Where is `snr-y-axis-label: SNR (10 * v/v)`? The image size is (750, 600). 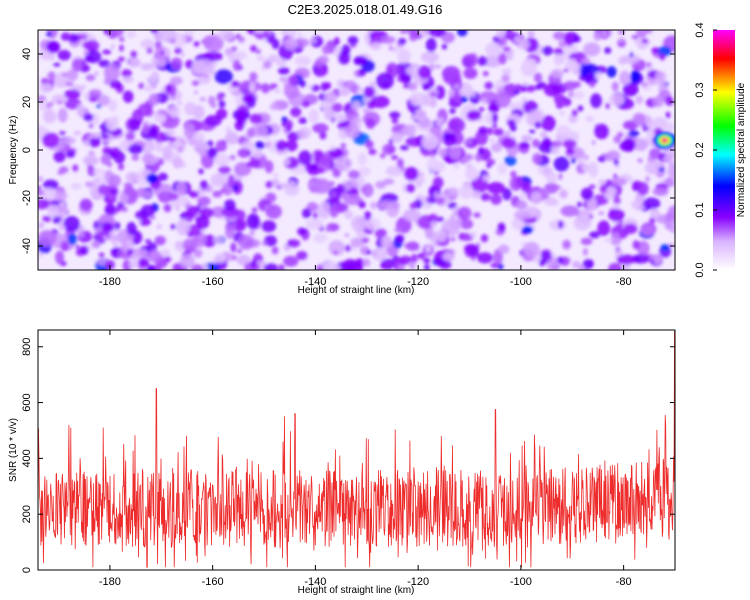
snr-y-axis-label: SNR (10 * v/v) is located at coordinates (13, 450).